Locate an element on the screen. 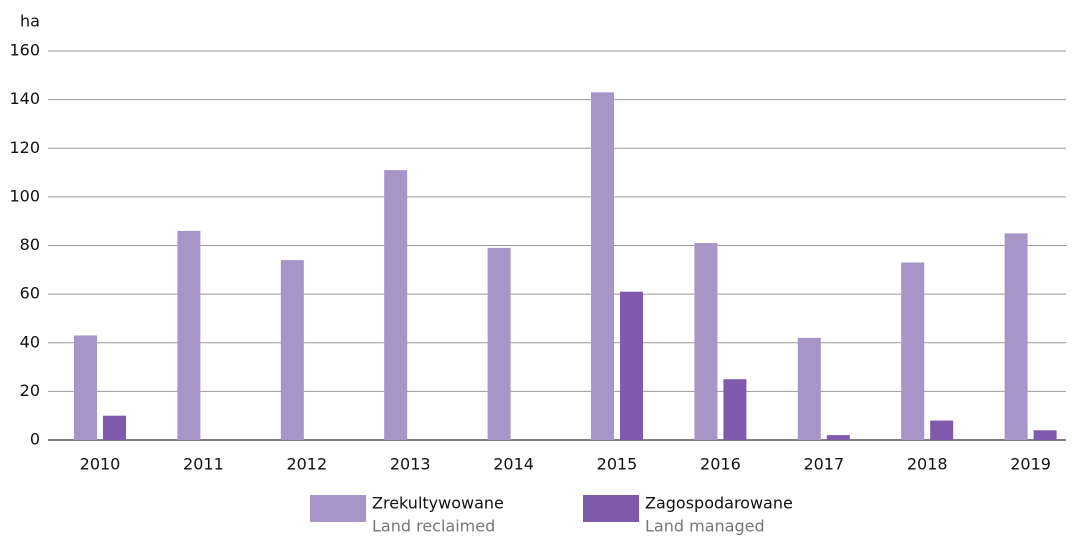 This screenshot has width=1072, height=538. y-tick-label: 120 is located at coordinates (24, 147).